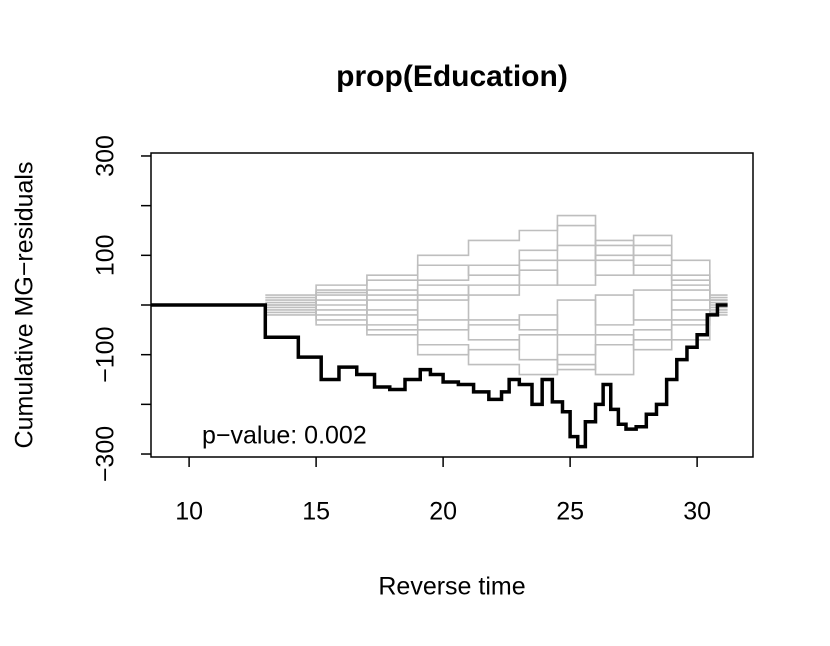 Image resolution: width=830 pixels, height=646 pixels. I want to click on x-tick-label: 30, so click(697, 512).